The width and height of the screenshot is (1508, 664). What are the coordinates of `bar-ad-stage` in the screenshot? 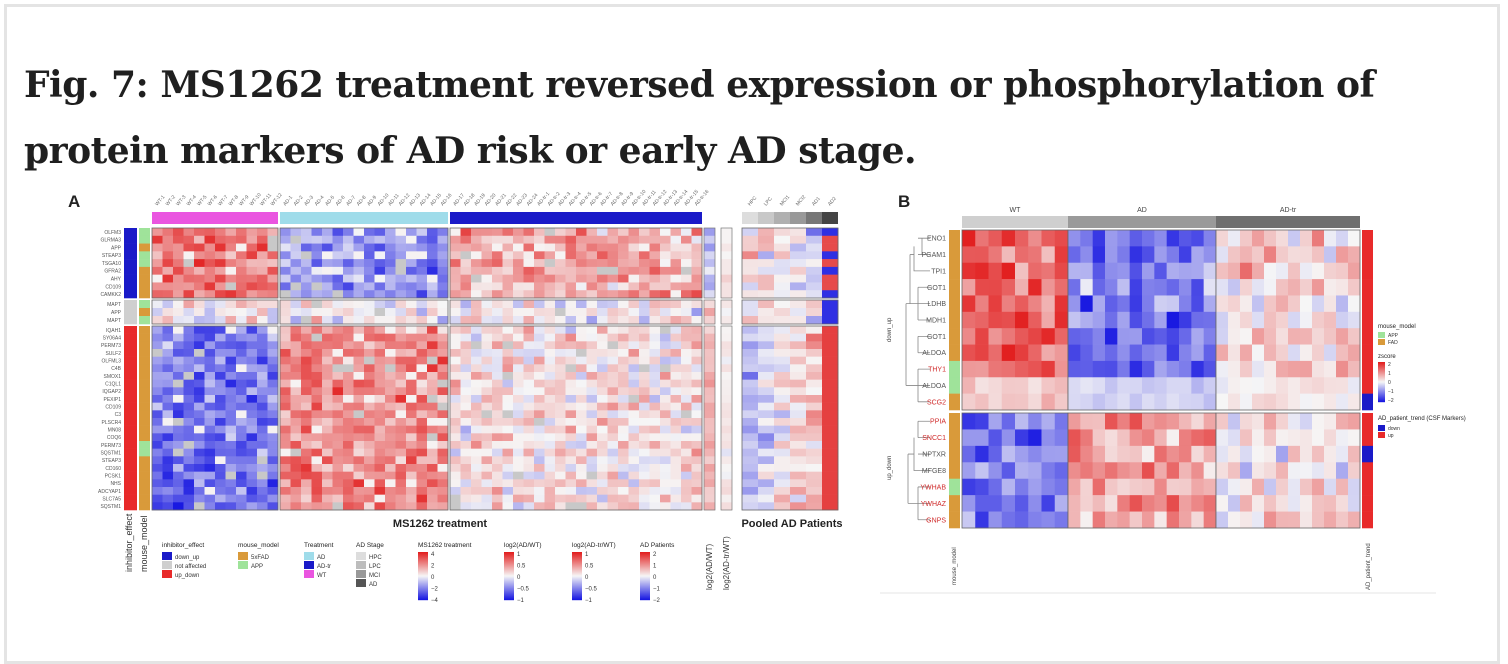 It's located at (766, 218).